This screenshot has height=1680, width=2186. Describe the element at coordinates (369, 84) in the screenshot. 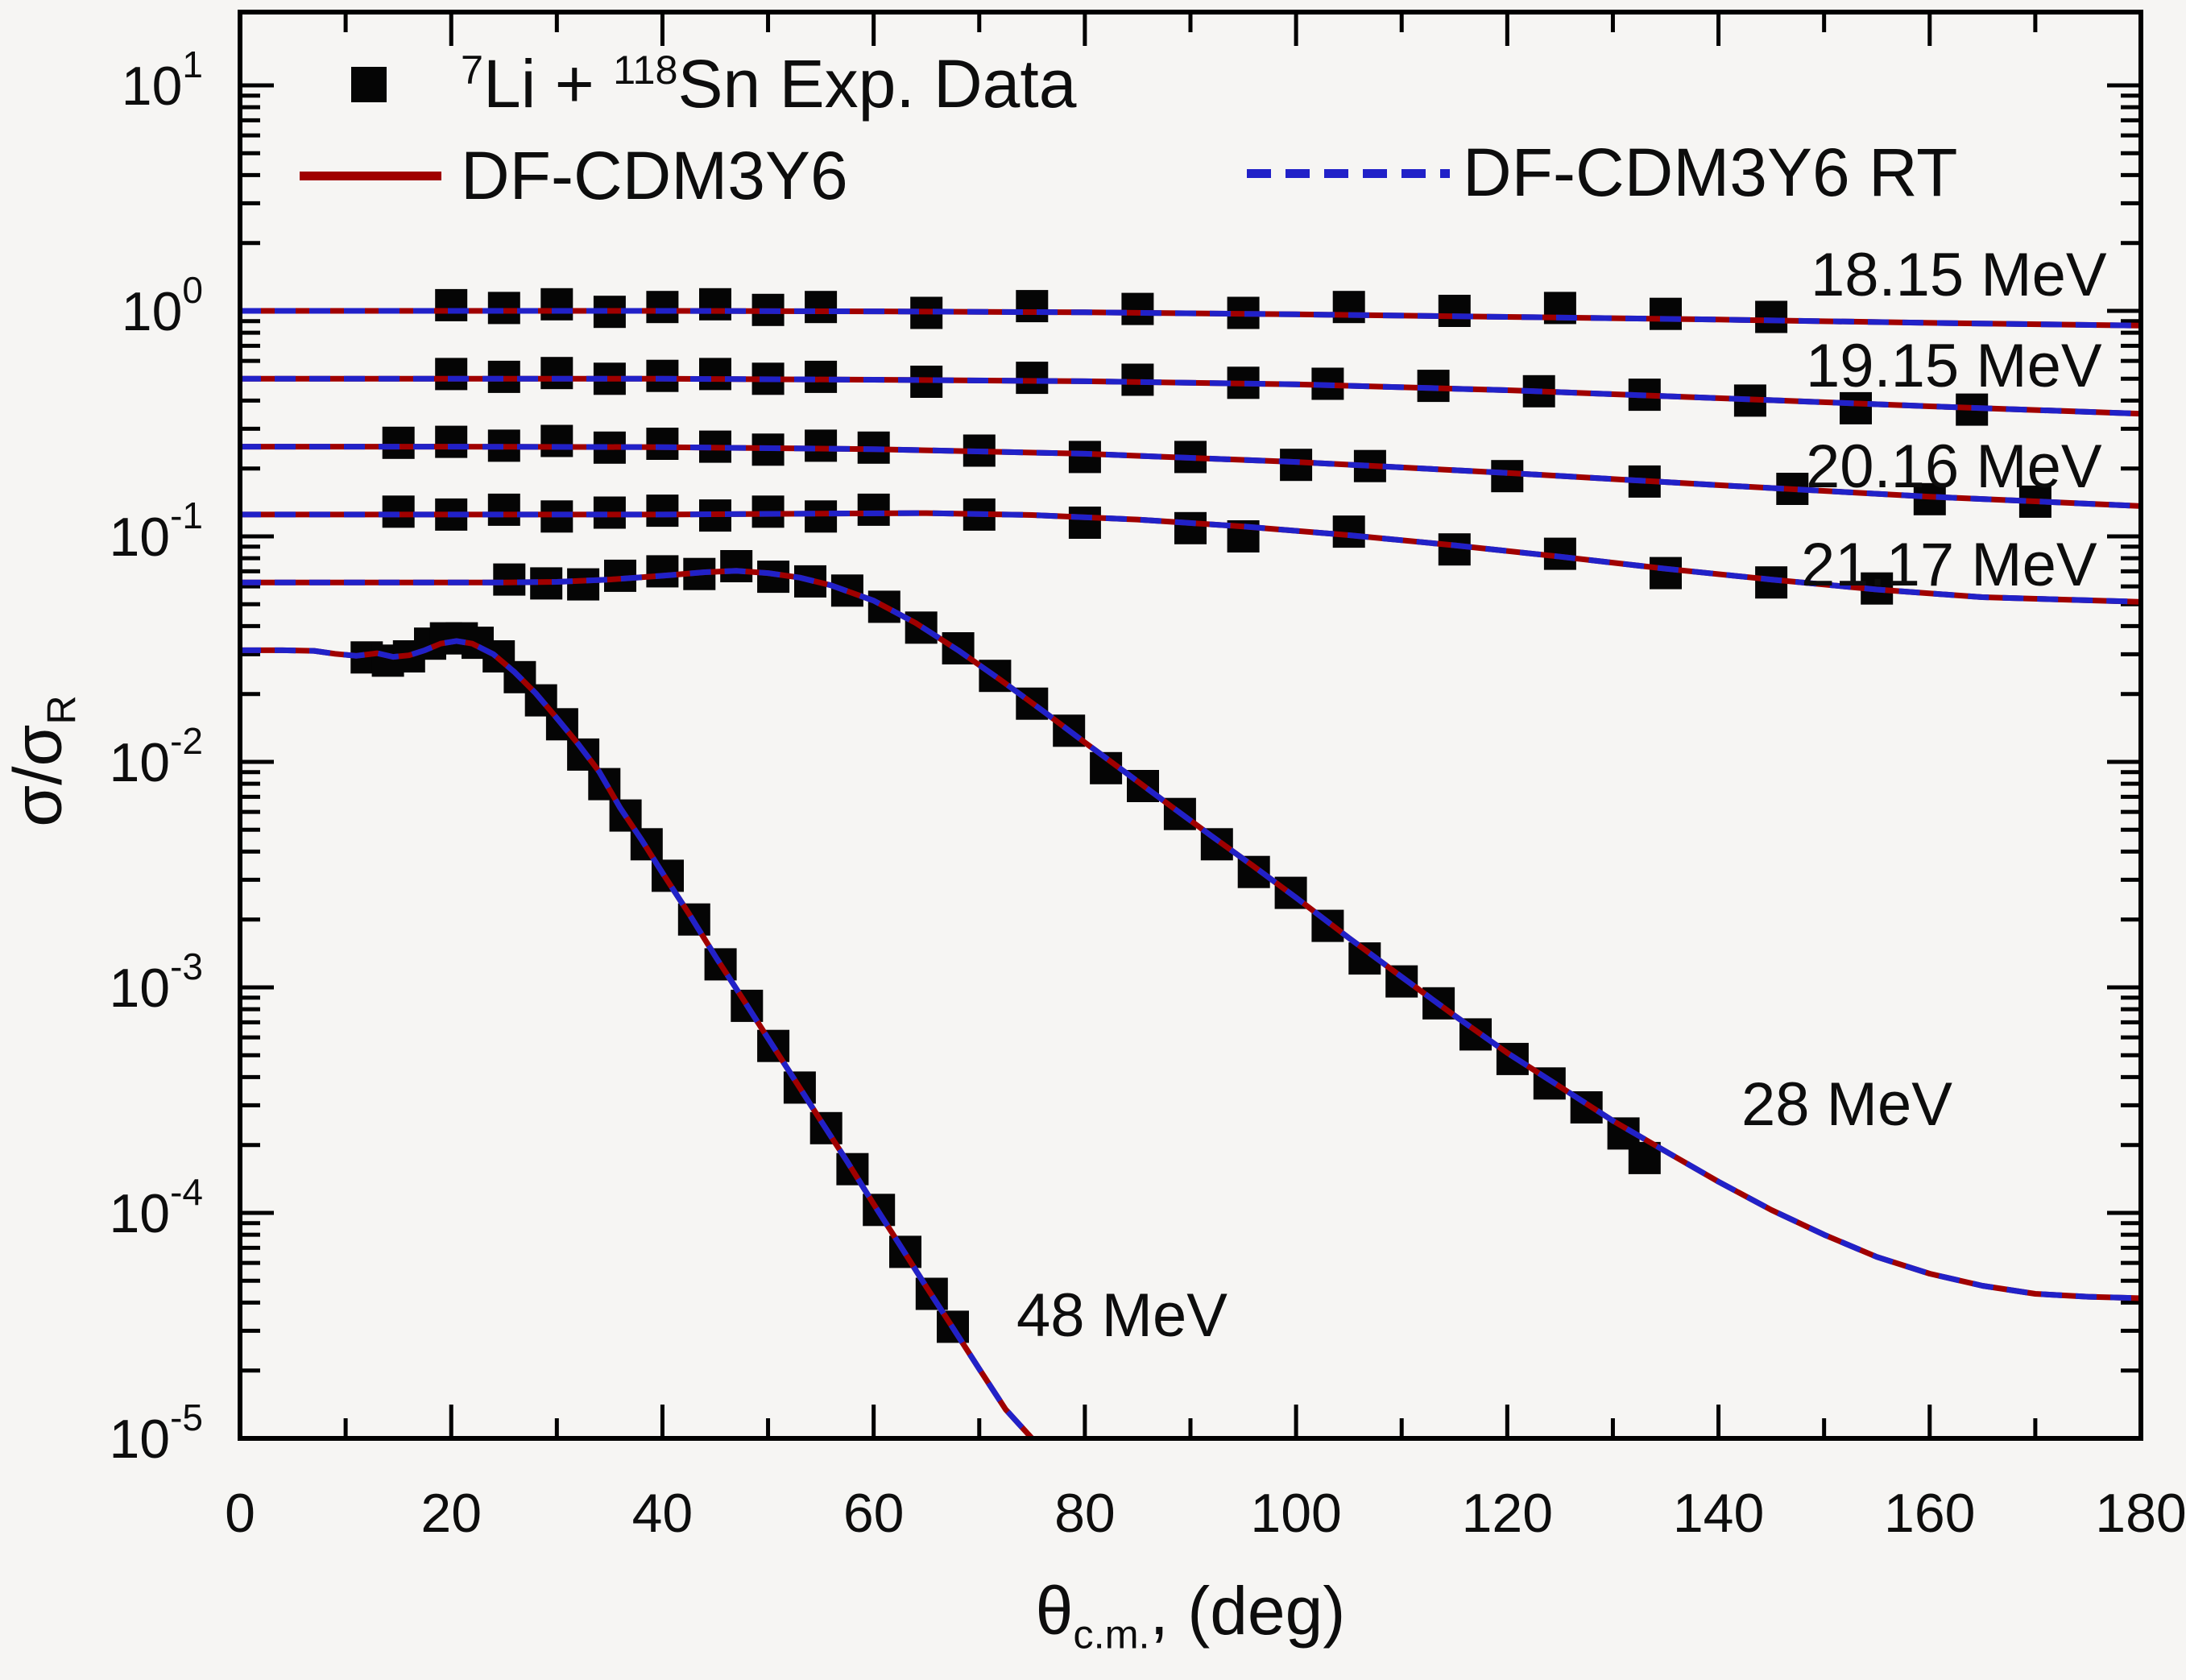

I see `legend-experimental-marker-square` at that location.